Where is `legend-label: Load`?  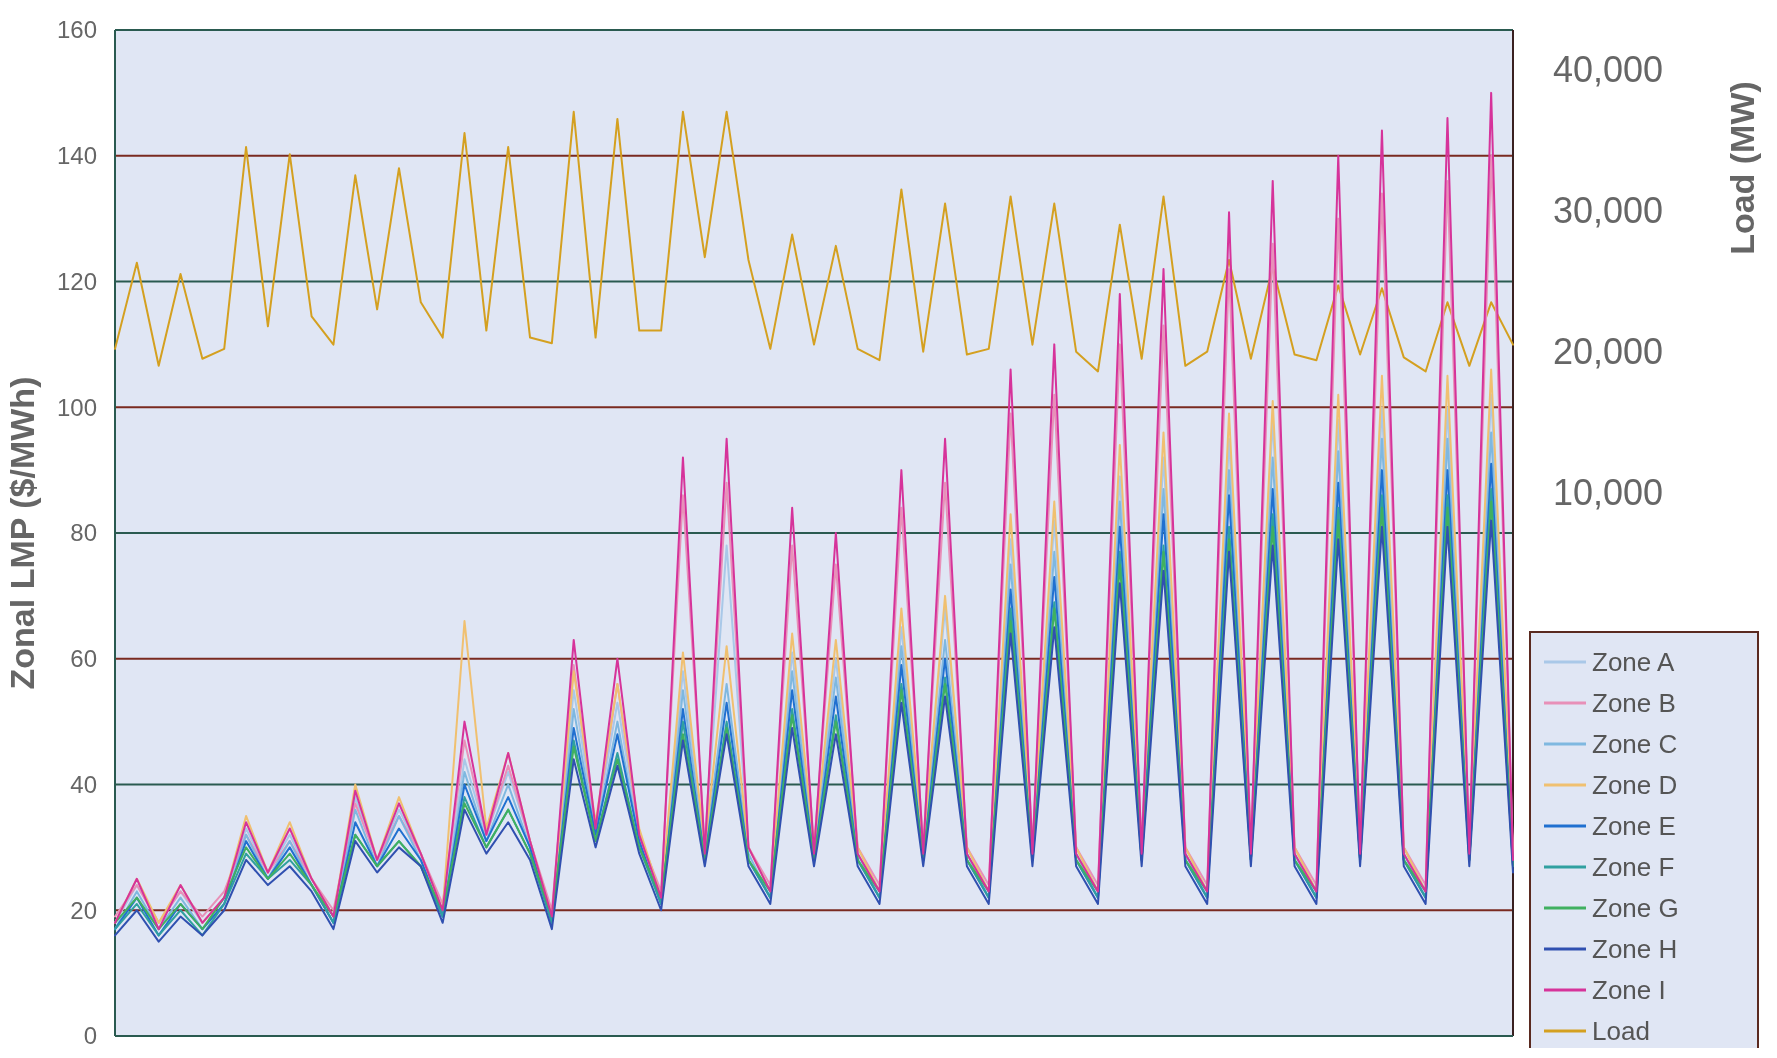 legend-label: Load is located at coordinates (1621, 1031).